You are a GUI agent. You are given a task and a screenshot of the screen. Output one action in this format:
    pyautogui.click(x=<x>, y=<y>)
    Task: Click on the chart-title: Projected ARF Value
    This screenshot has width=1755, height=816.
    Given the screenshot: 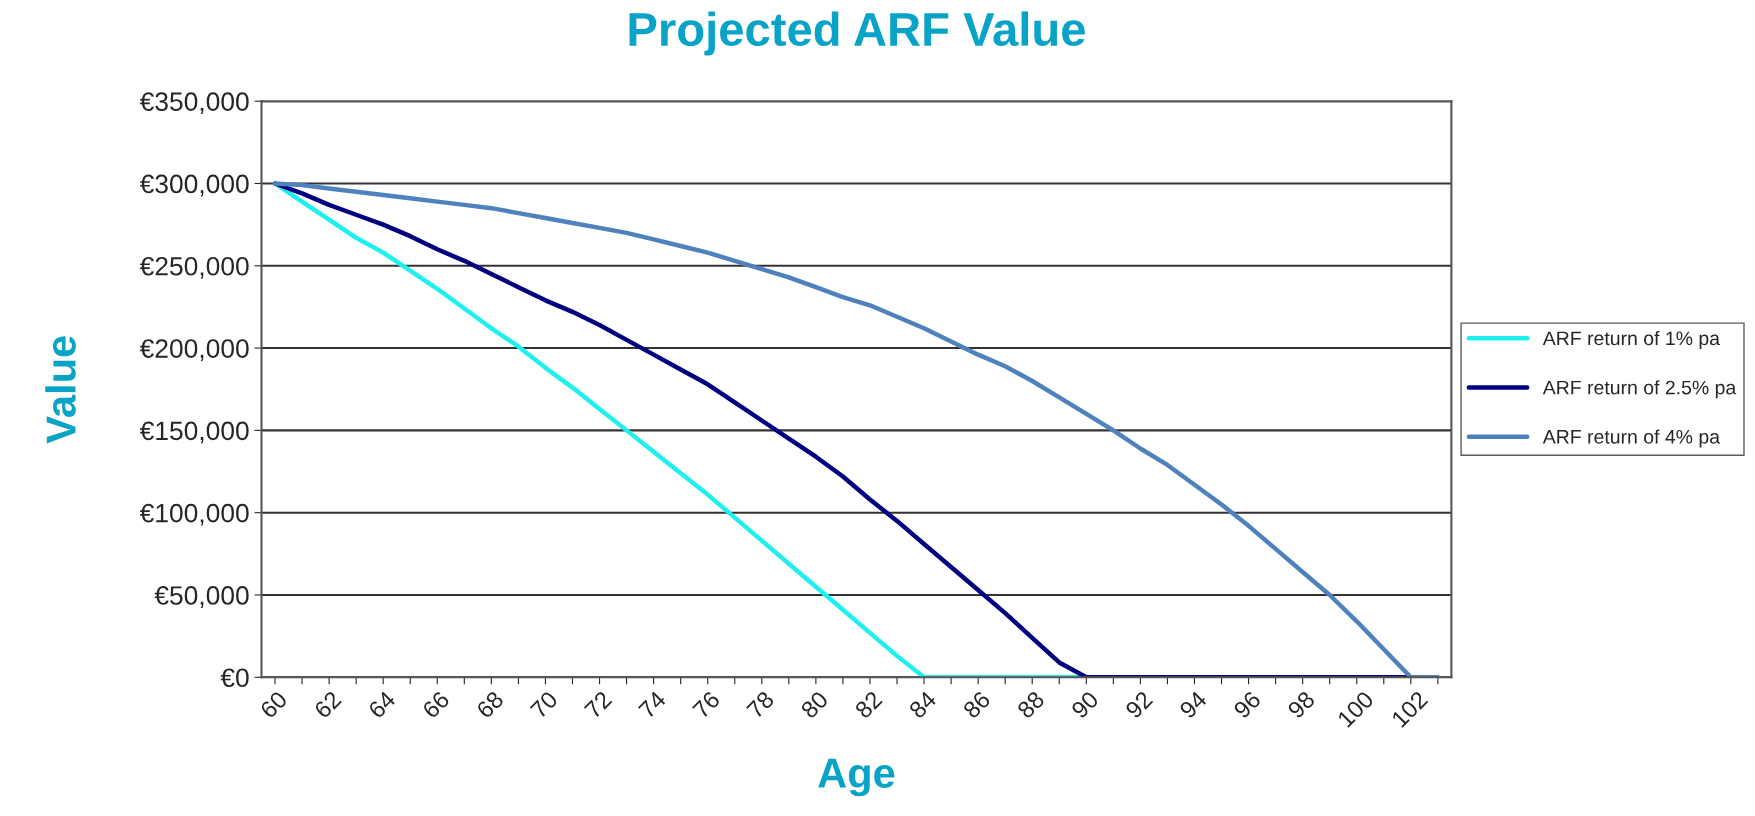 What is the action you would take?
    pyautogui.click(x=857, y=33)
    